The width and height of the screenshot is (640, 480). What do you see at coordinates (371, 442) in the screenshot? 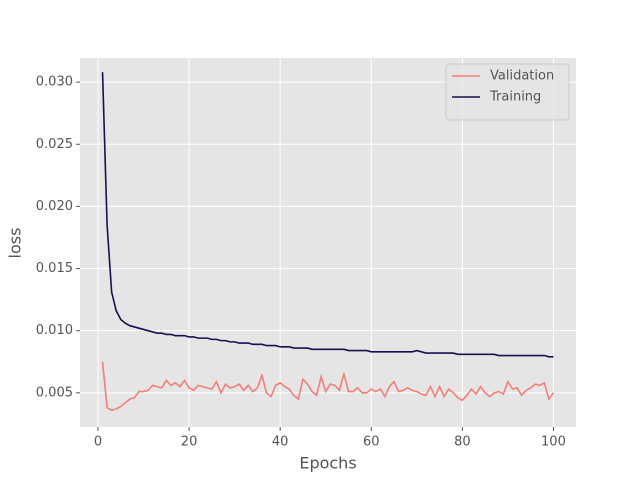
I see `x-tick-label: 60` at bounding box center [371, 442].